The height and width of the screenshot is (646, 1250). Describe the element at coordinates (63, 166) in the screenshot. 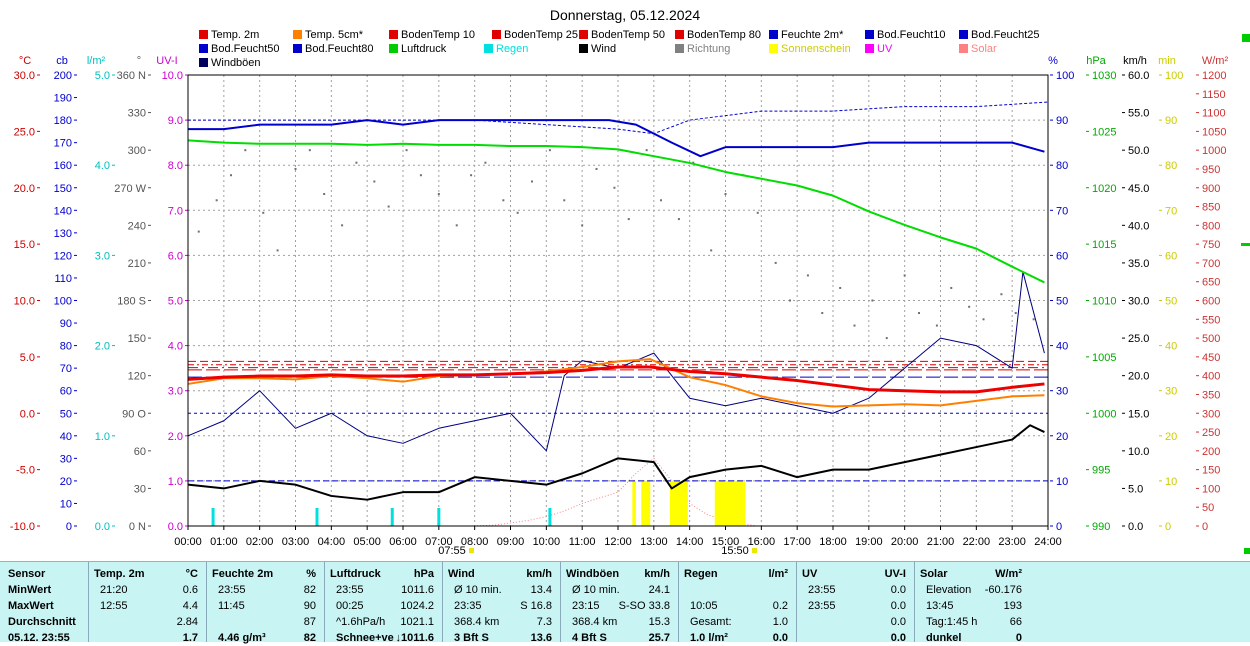

I see `axis-tick-cb: 160` at that location.